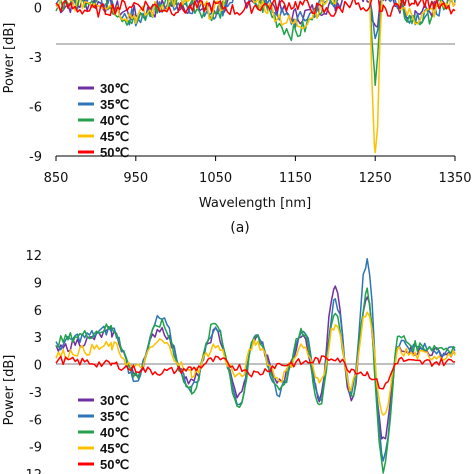 The width and height of the screenshot is (474, 474). I want to click on y-tick-label: 6, so click(38, 311).